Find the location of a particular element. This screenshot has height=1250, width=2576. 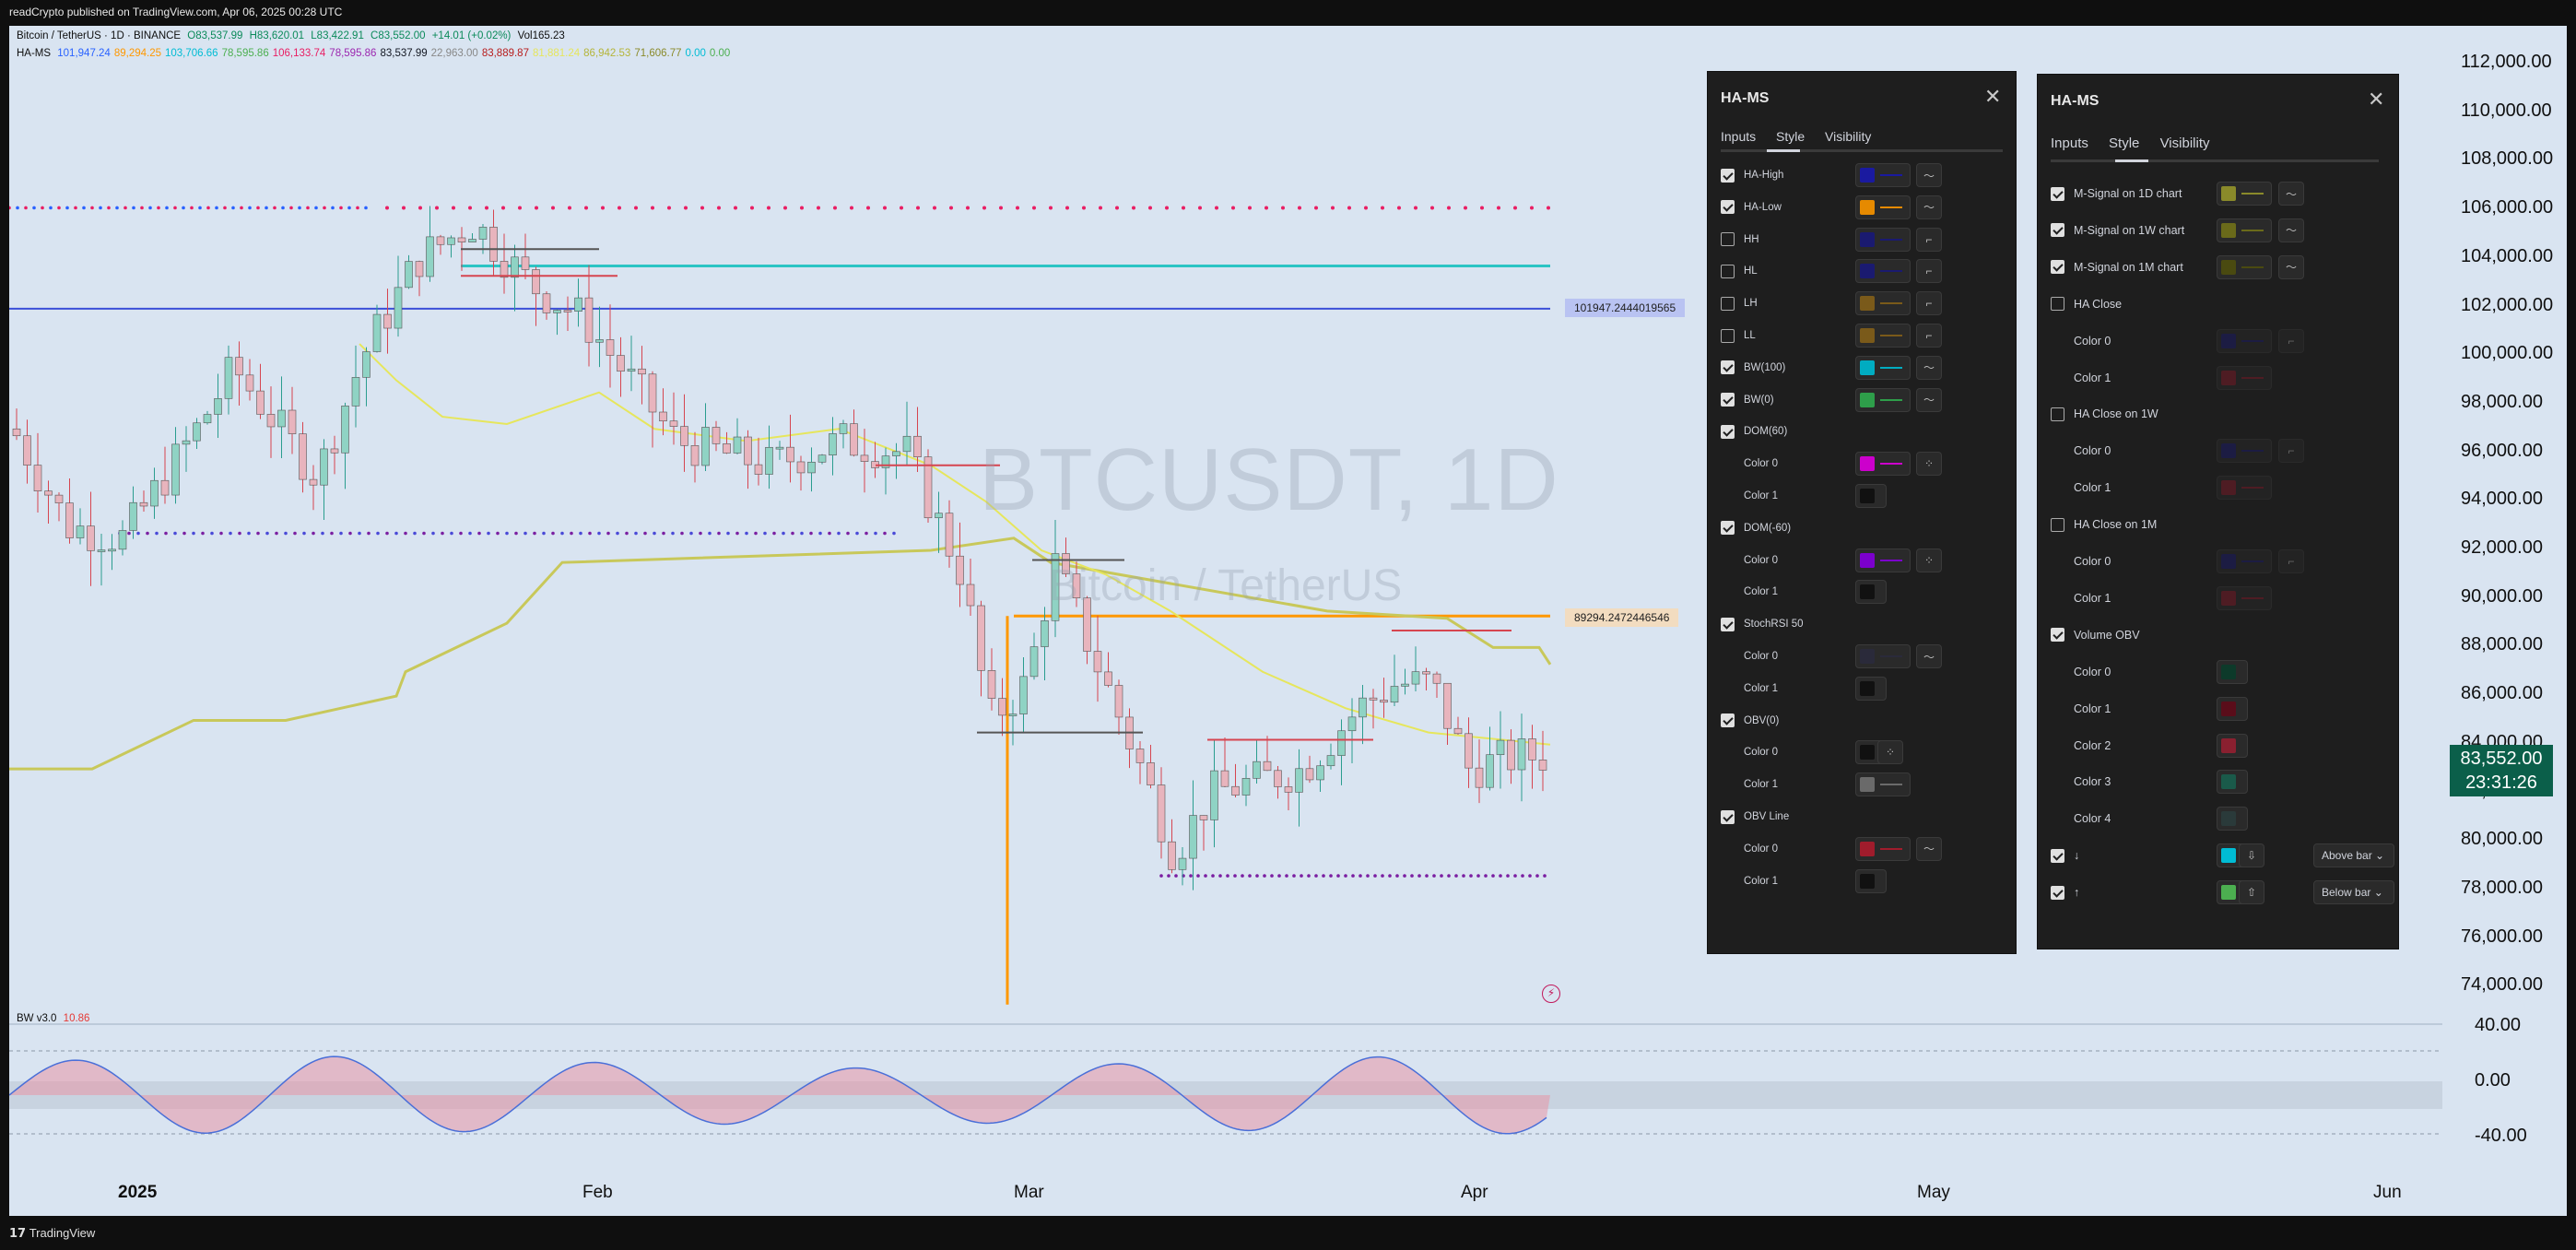

lightning-event-icon: ⚡ is located at coordinates (1551, 994).